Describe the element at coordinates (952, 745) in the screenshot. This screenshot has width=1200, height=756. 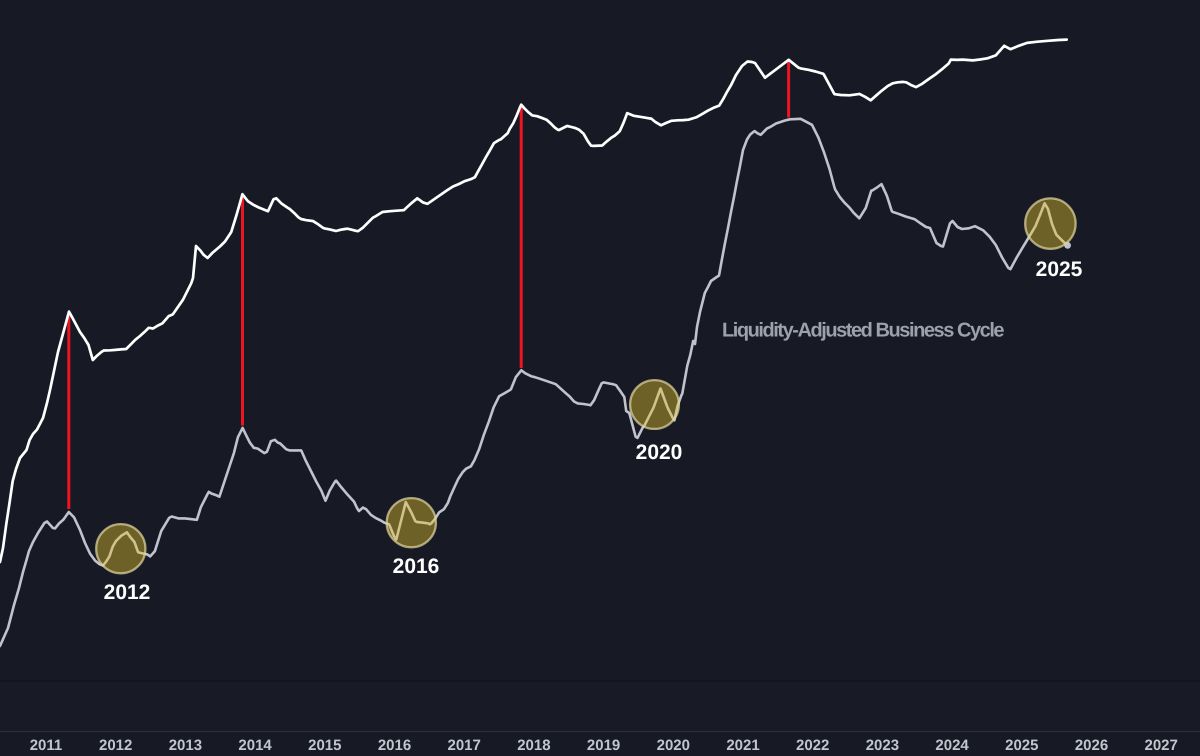
I see `svg-text: 2024` at that location.